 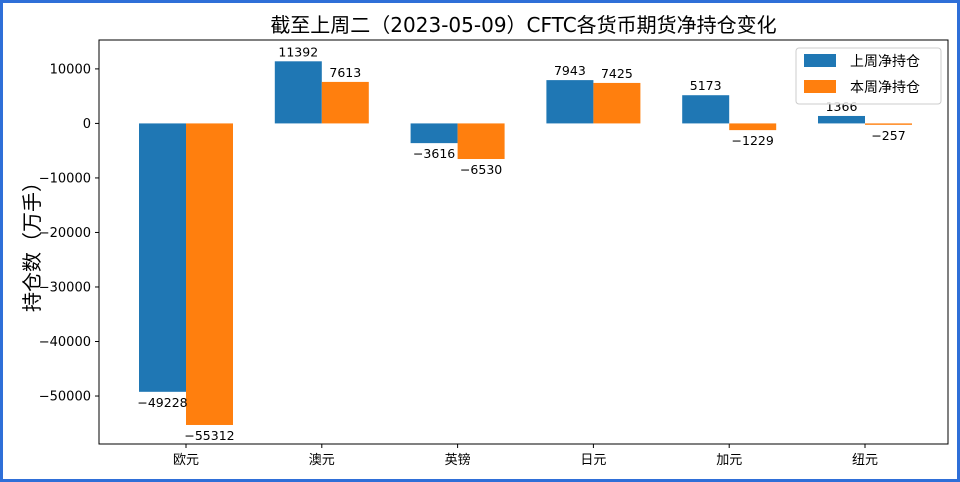 I want to click on data-label-last-week-4: 5173, so click(x=706, y=85).